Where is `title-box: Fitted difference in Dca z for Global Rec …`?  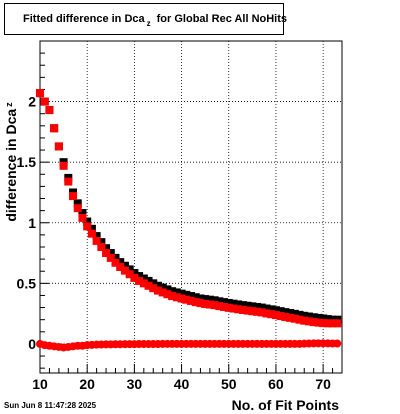 title-box: Fitted difference in Dca z for Global Rec … is located at coordinates (146, 19).